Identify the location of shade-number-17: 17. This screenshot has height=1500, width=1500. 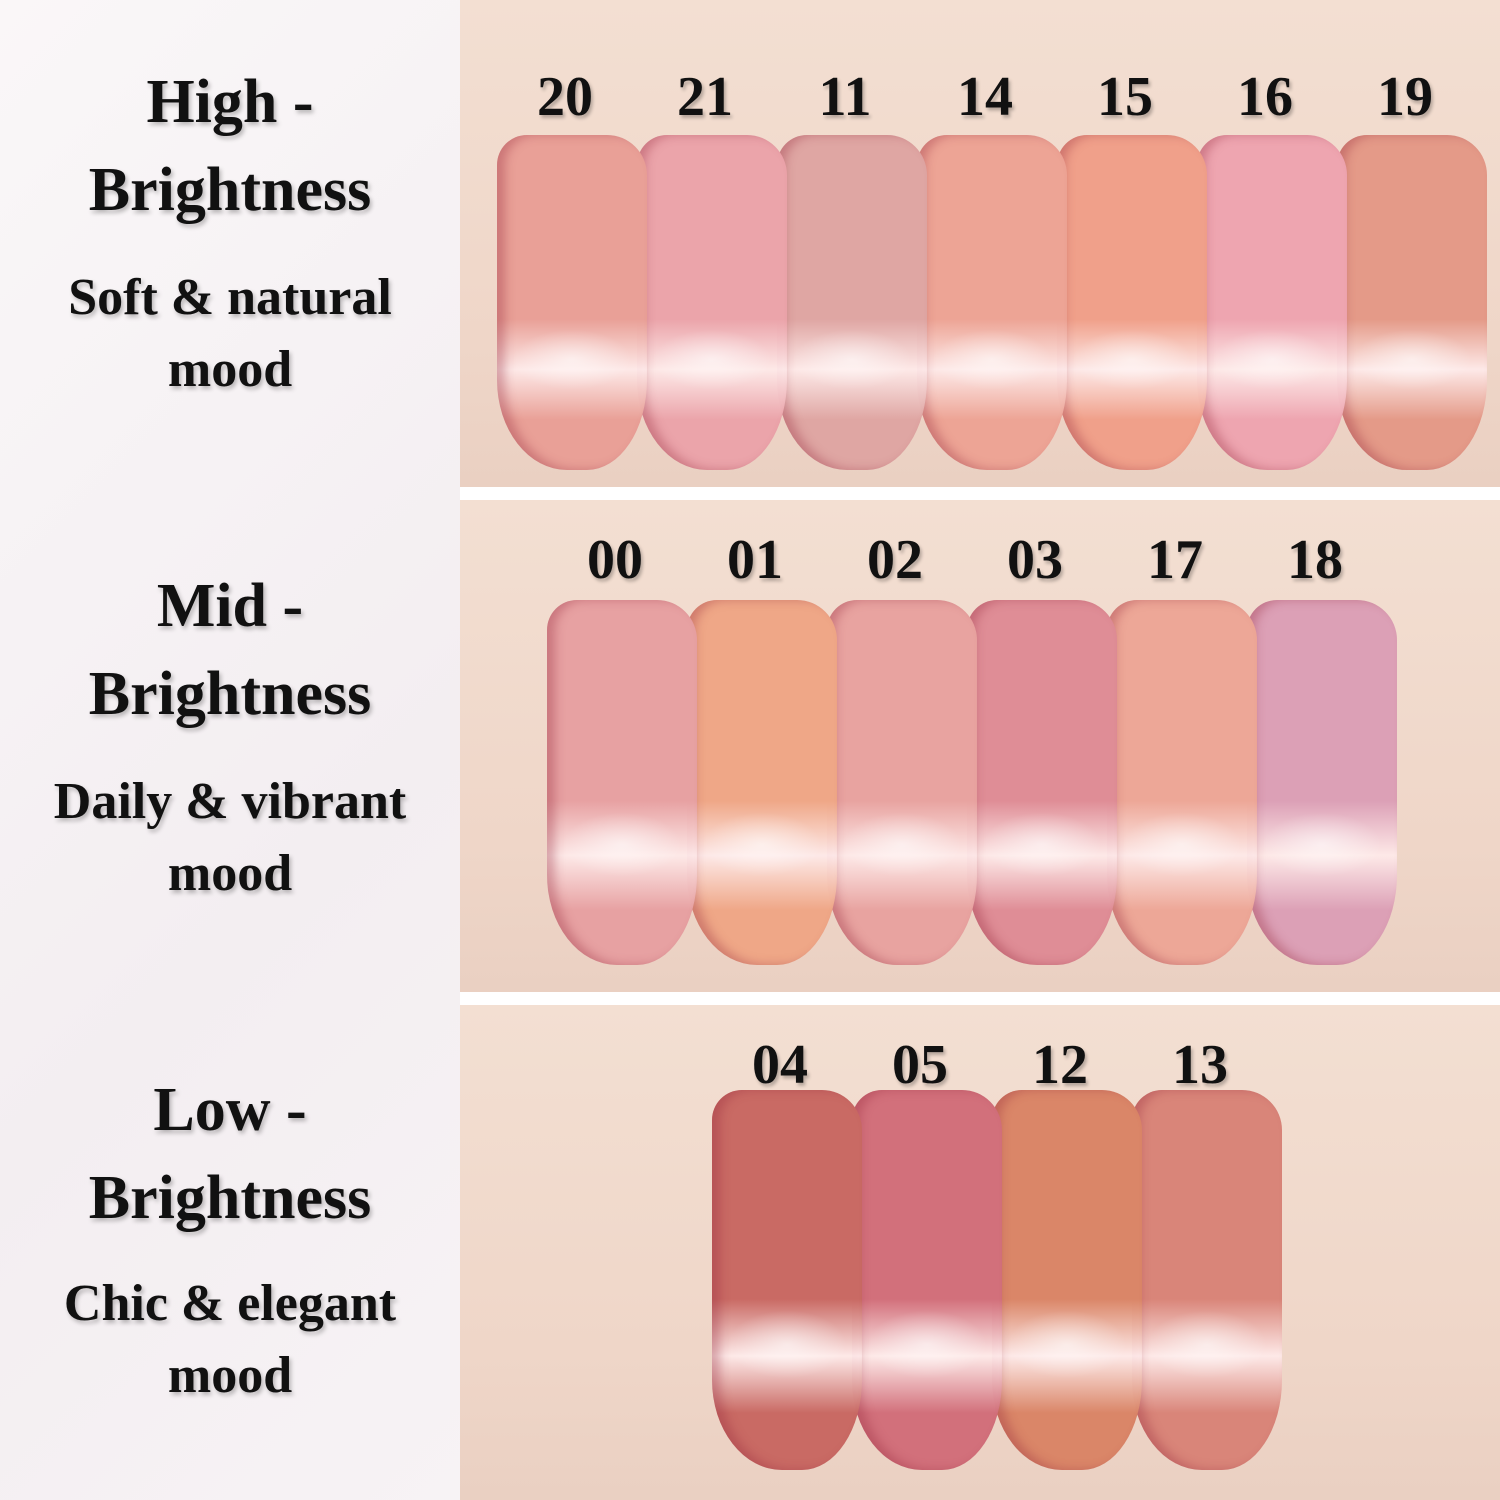
(1175, 560).